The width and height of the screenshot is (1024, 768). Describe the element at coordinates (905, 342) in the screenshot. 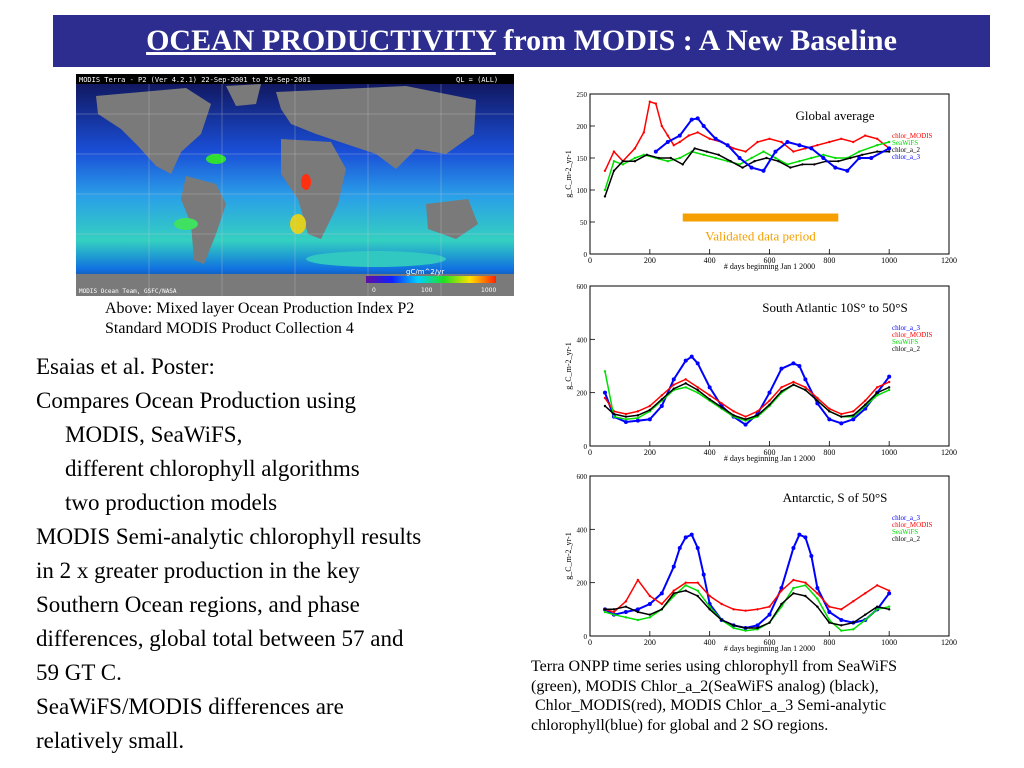

I see `legend-SeaWiFS: SeaWiFS` at that location.